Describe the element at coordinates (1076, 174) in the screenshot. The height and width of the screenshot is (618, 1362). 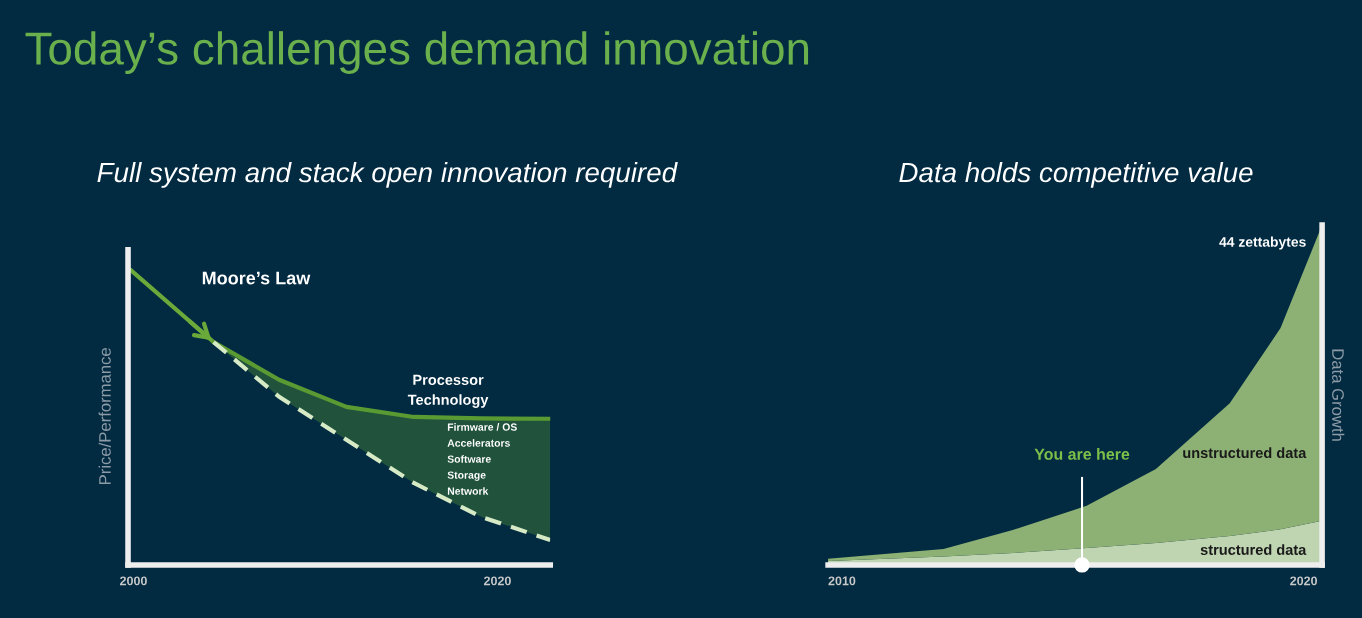
I see `chart-subtitle: Data holds competitive value` at that location.